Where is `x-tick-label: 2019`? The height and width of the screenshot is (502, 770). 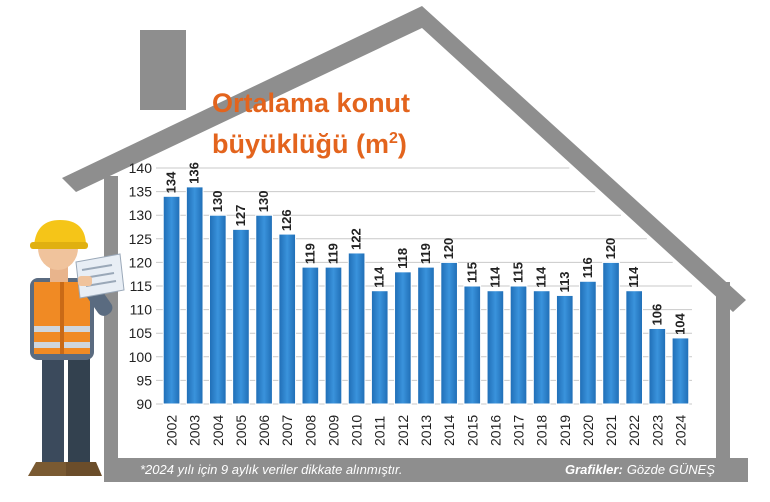 x-tick-label: 2019 is located at coordinates (565, 430).